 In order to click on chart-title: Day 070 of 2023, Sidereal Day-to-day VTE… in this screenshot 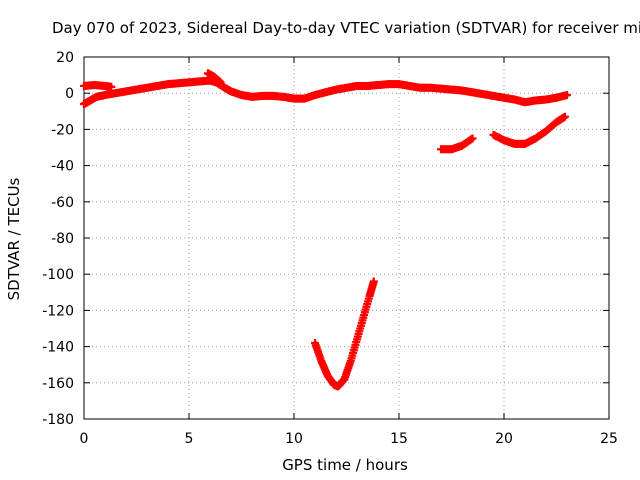, I will do `click(346, 28)`.